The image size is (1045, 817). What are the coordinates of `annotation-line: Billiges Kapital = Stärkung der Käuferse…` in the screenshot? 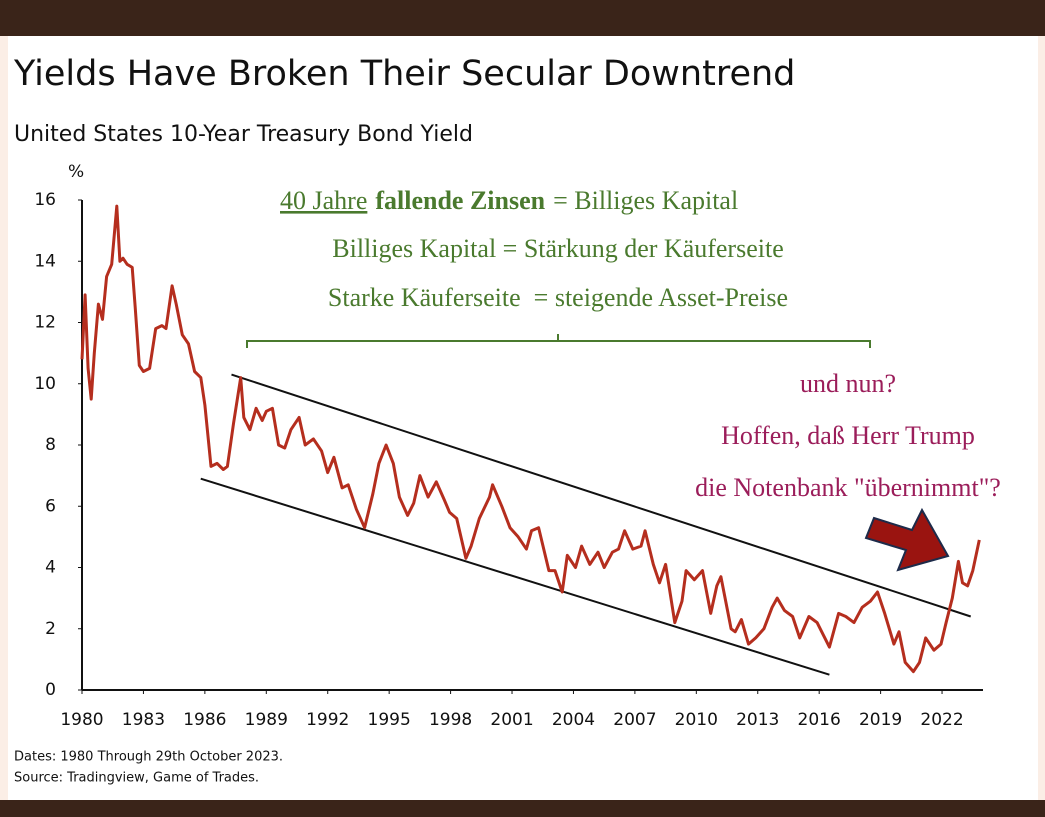 It's located at (557, 248).